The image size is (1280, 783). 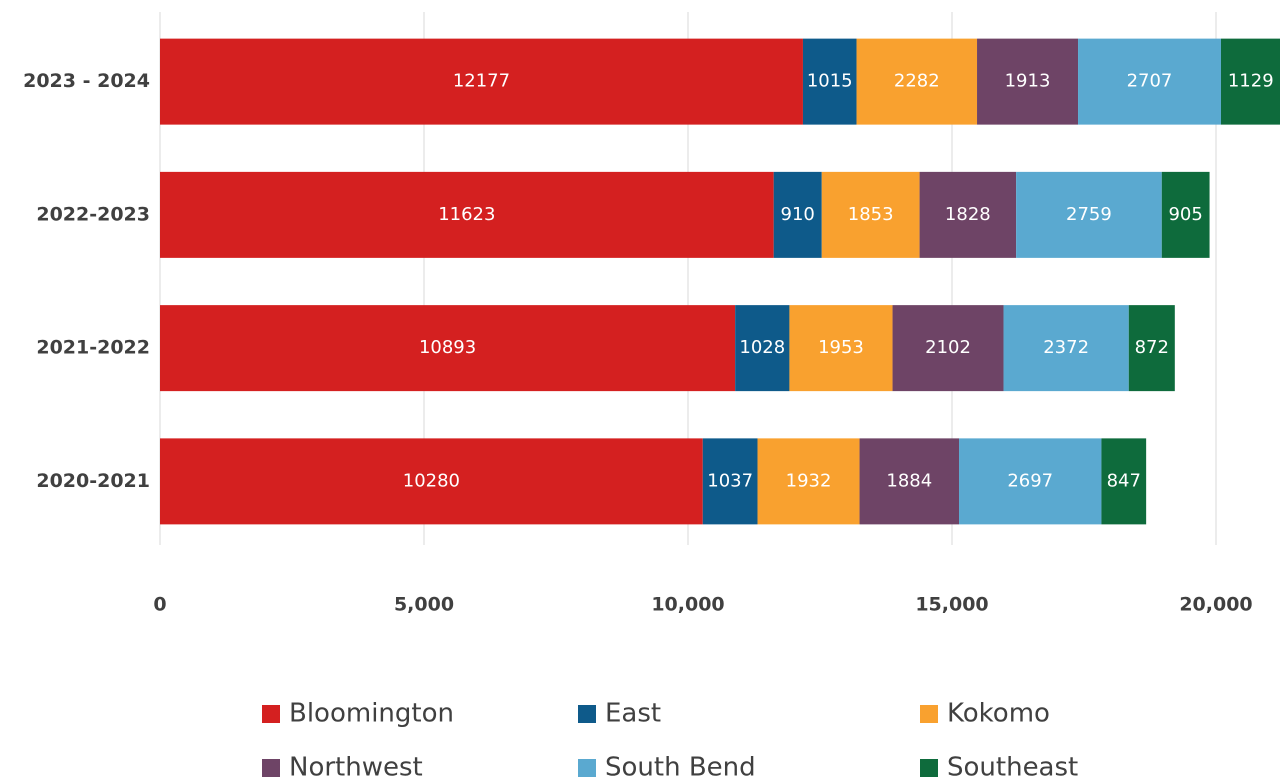 I want to click on data-label: 11623, so click(x=466, y=214).